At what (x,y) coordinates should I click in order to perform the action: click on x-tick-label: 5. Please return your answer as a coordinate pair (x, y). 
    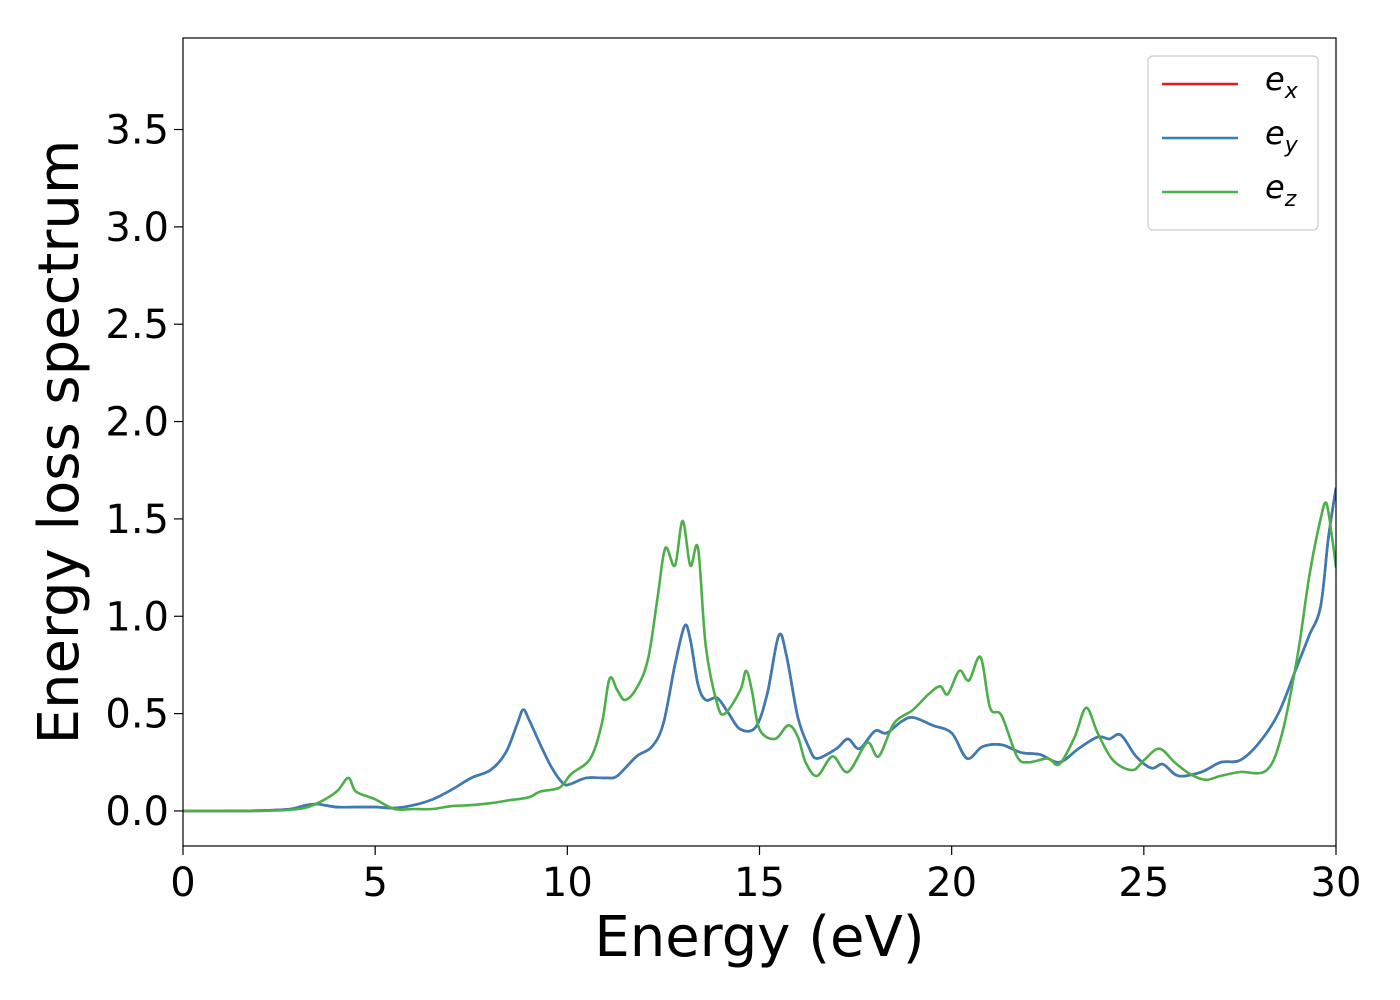
    Looking at the image, I should click on (374, 883).